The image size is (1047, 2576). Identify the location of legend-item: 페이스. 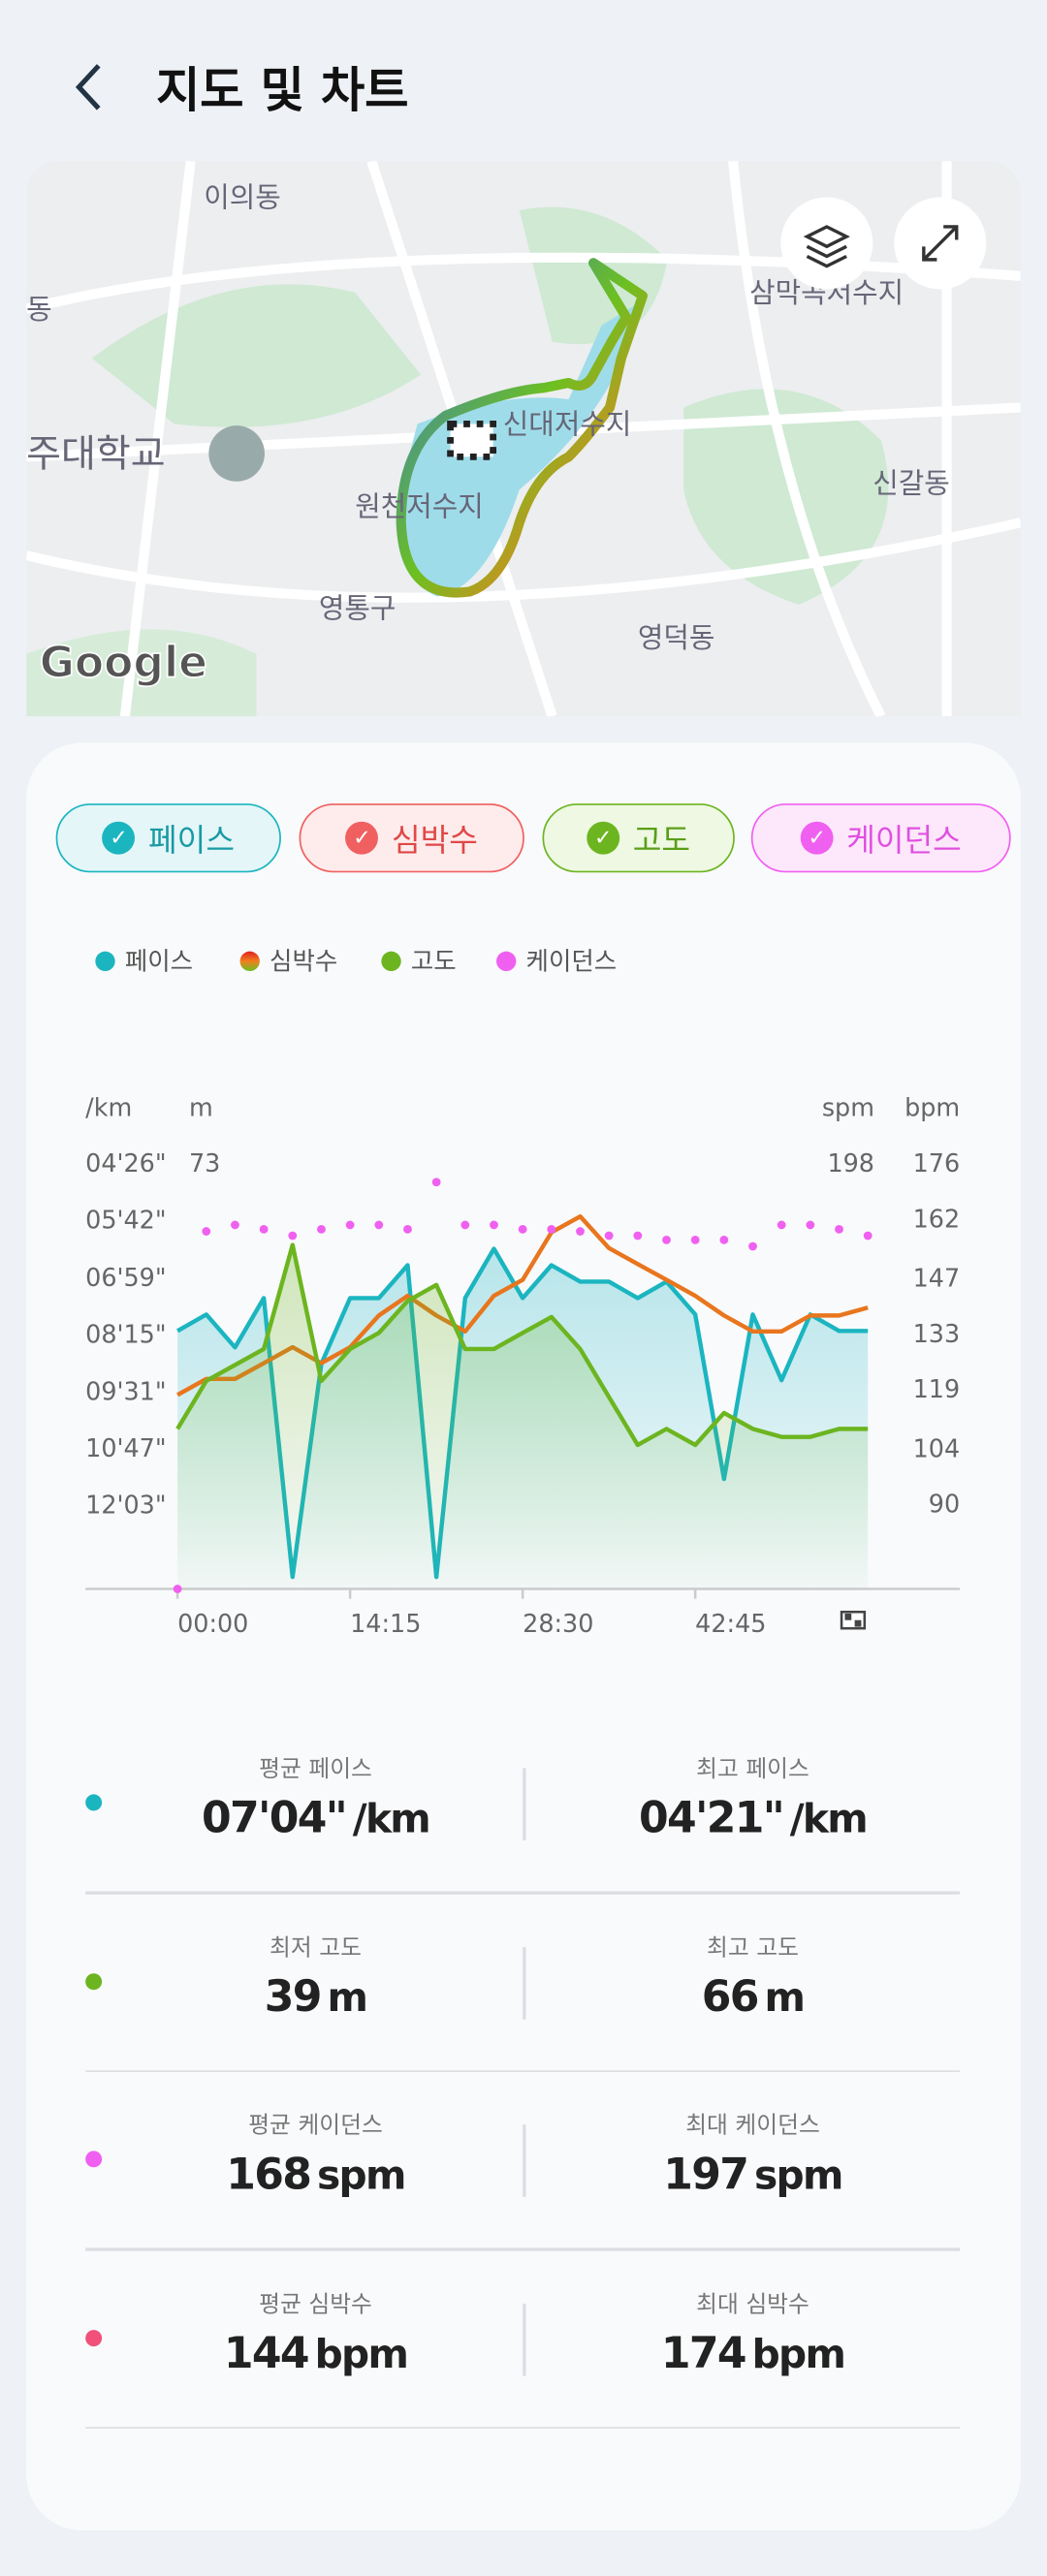
(144, 960).